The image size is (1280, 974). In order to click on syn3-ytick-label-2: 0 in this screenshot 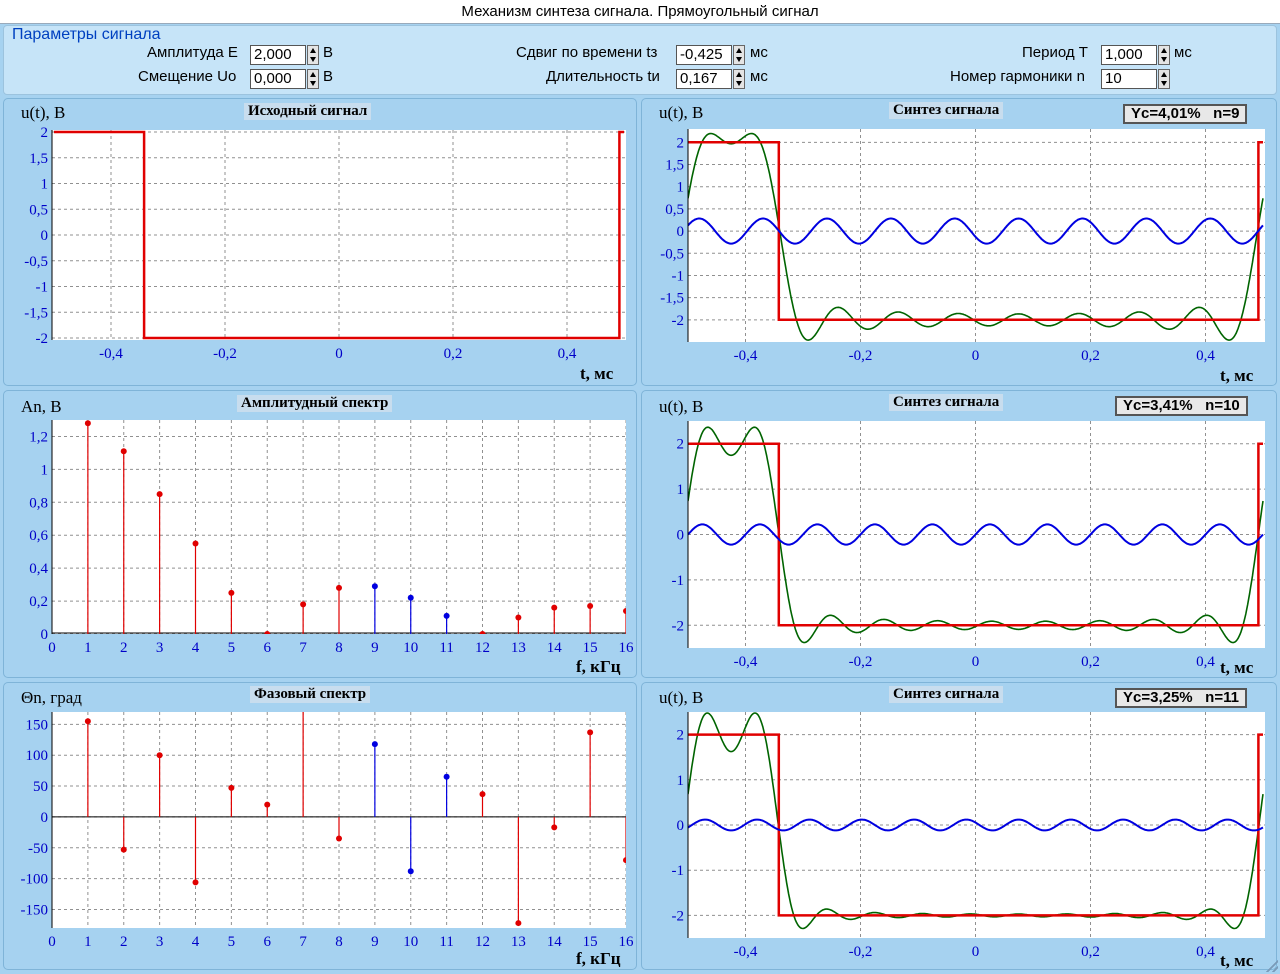, I will do `click(681, 826)`.